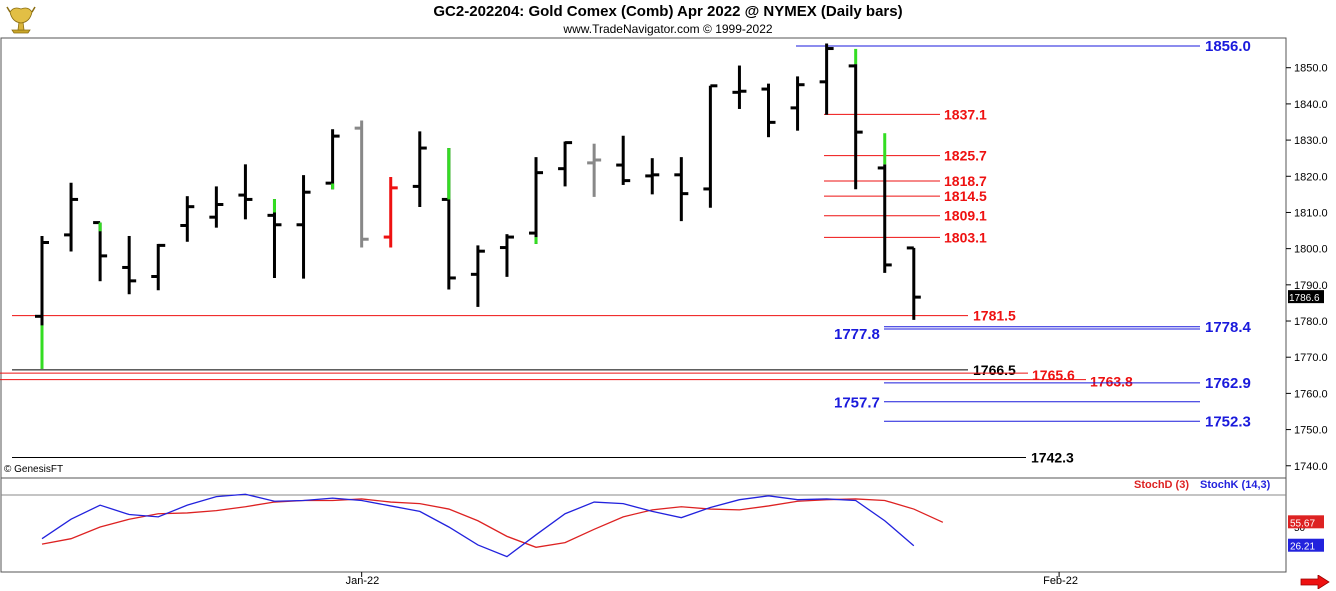  I want to click on level-label-1757-7: 1757.7, so click(857, 403).